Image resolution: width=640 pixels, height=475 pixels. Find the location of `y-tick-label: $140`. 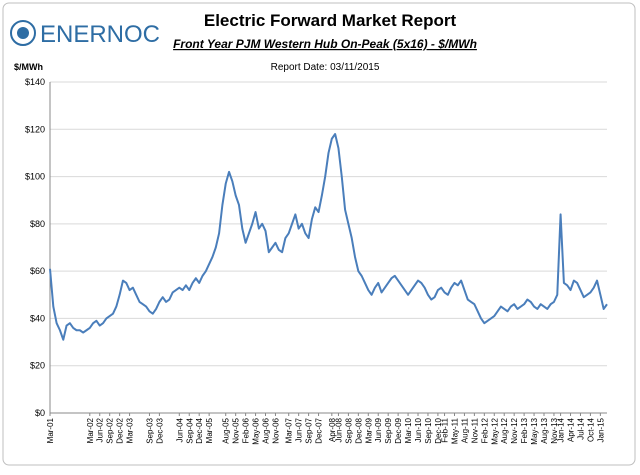

y-tick-label: $140 is located at coordinates (35, 82).